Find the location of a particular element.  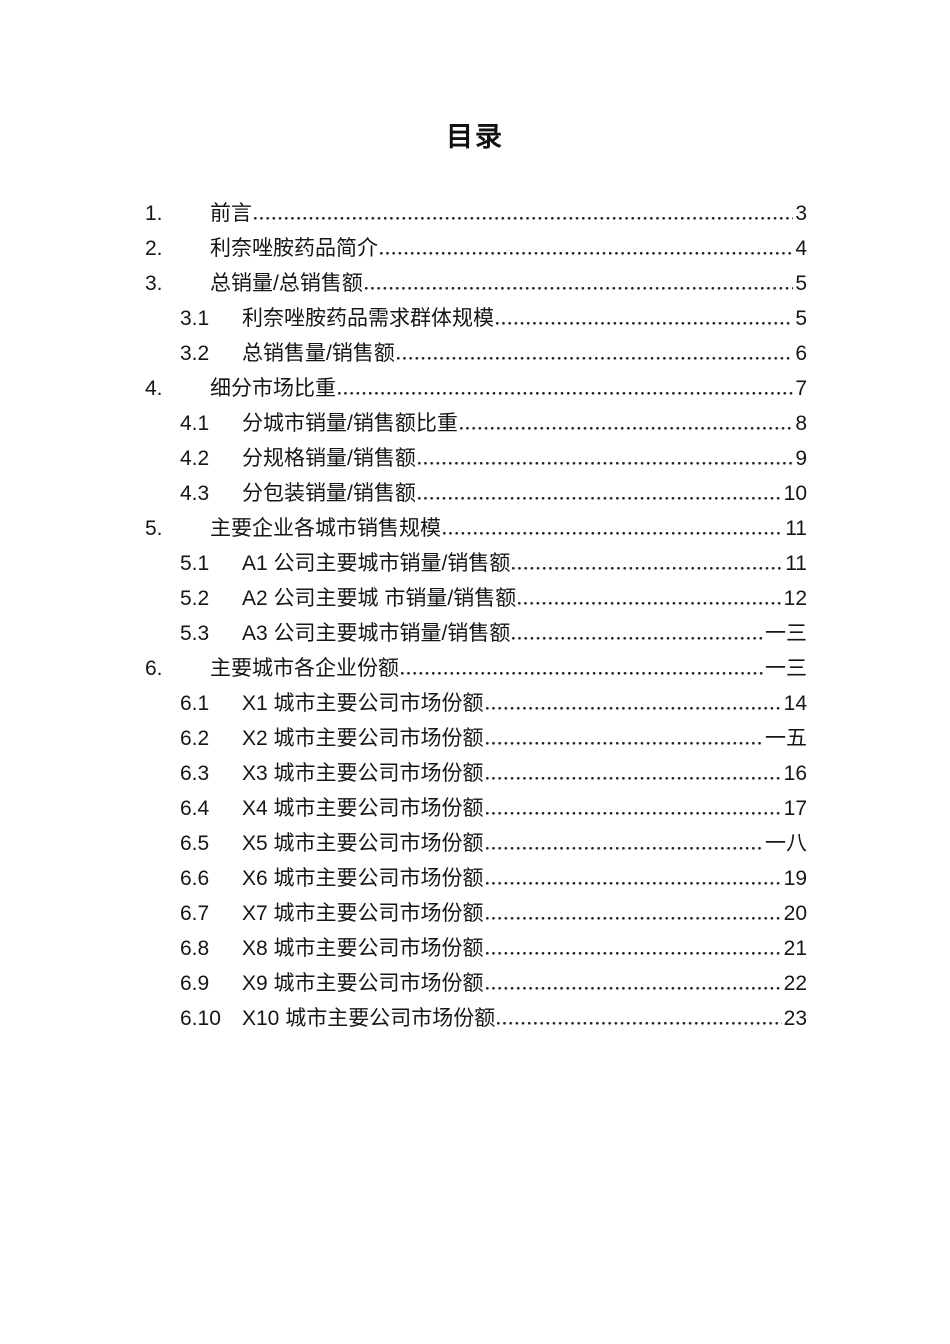

toc-entry-label: 利奈唑胺药品简介 is located at coordinates (294, 248).